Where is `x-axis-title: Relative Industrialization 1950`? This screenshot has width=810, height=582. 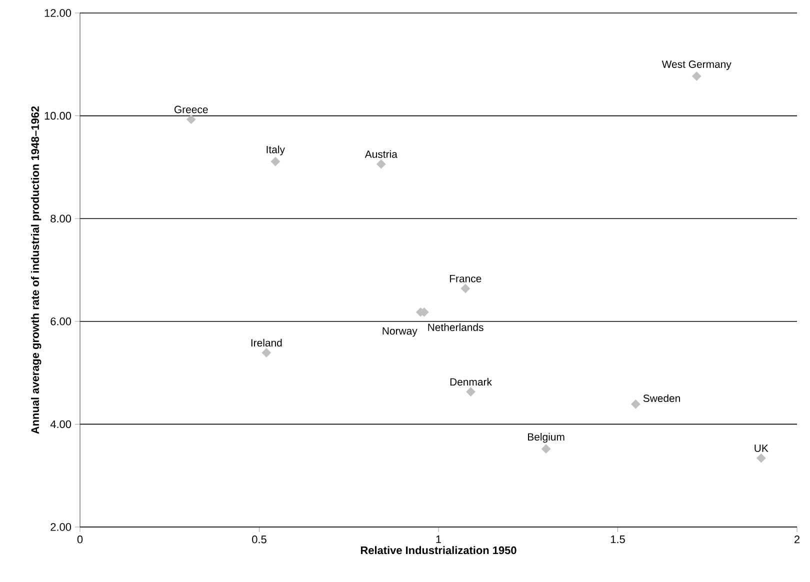
x-axis-title: Relative Industrialization 1950 is located at coordinates (438, 550).